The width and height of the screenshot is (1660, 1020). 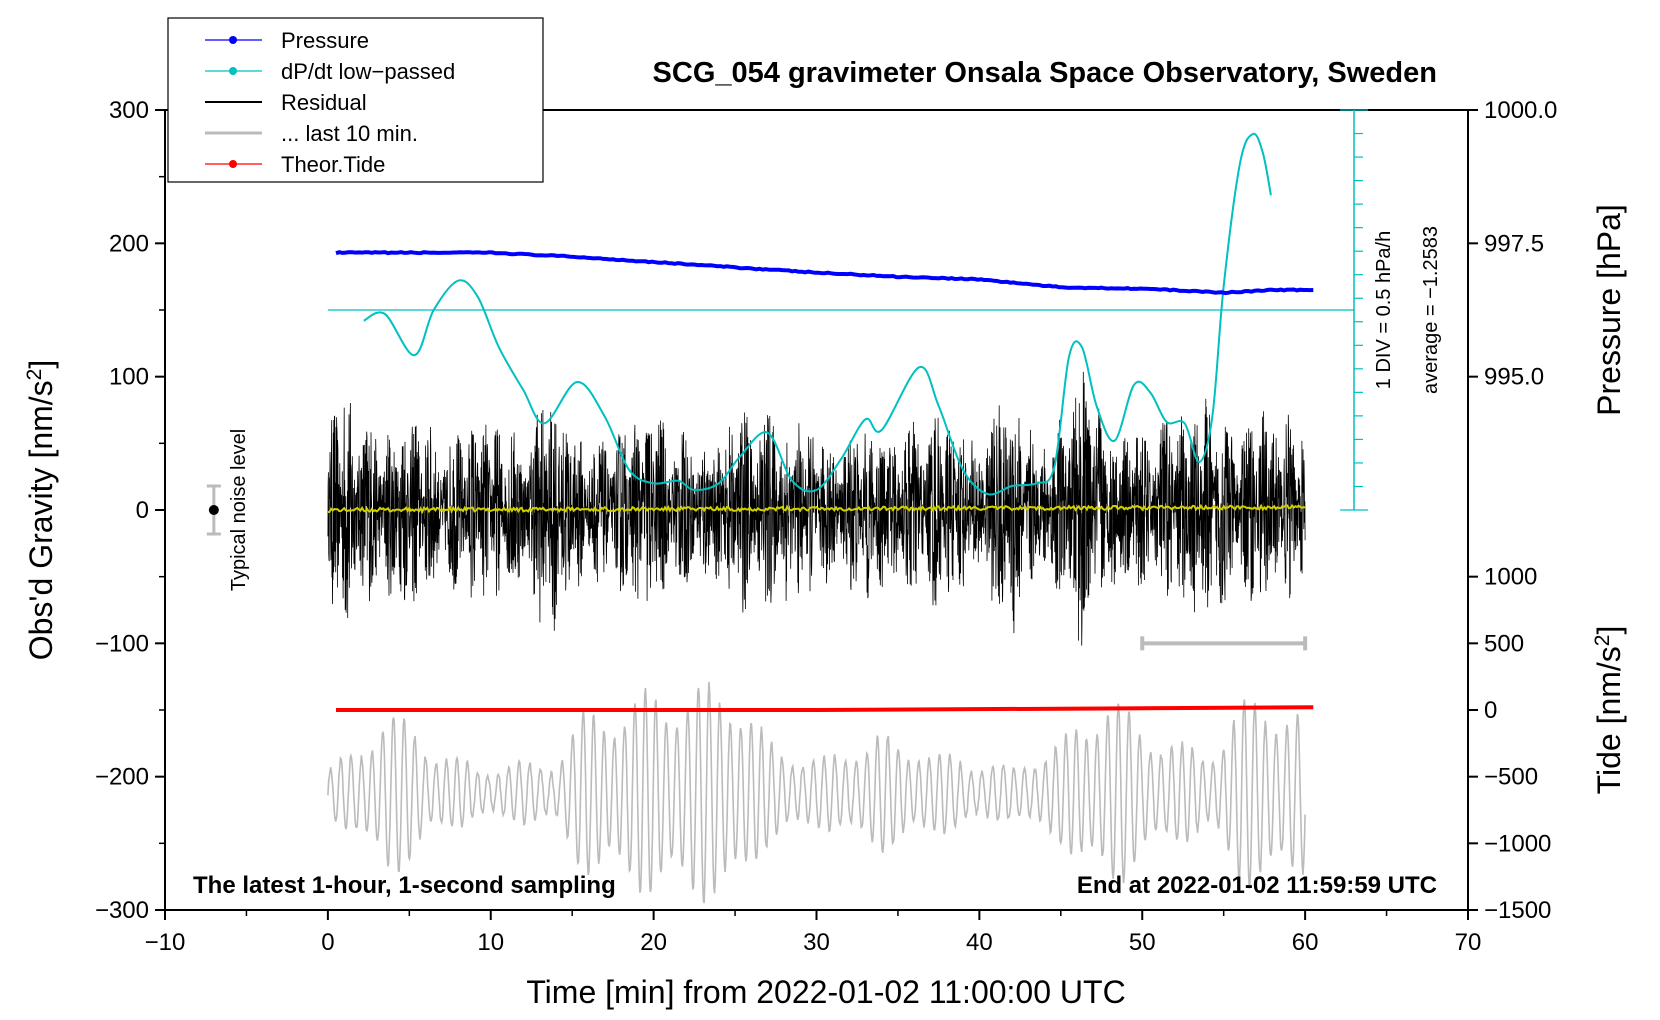 I want to click on tide-tick-label: 500, so click(x=1504, y=643).